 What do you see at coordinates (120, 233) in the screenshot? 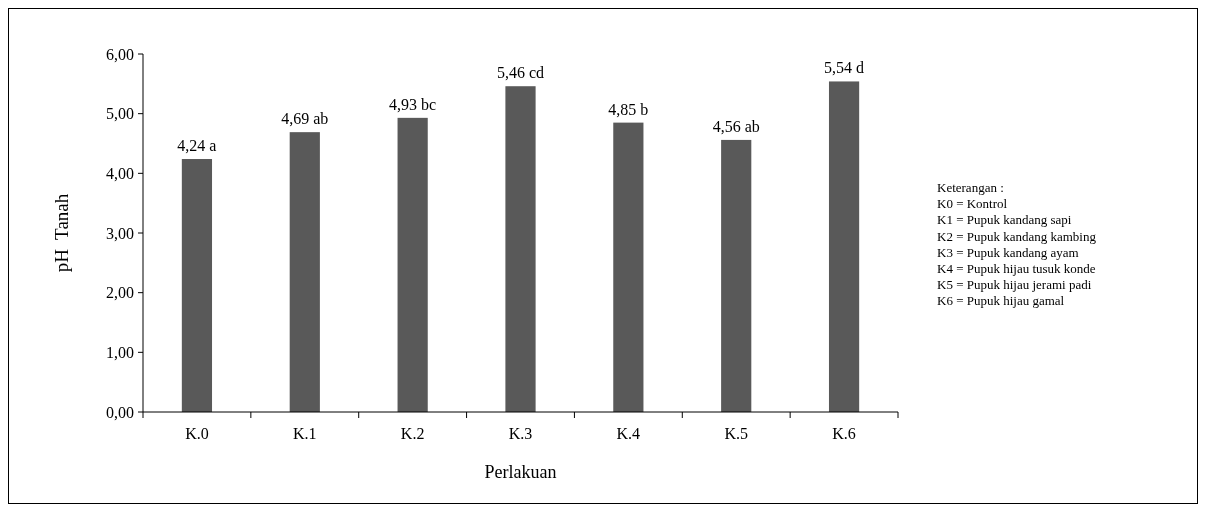
I see `y-tick-label: 3,00` at bounding box center [120, 233].